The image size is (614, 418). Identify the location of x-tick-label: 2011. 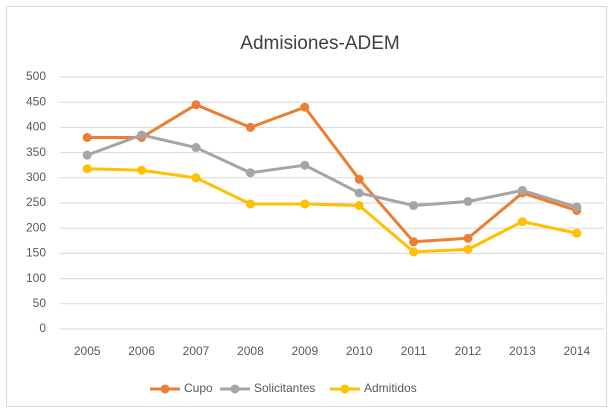
(414, 351).